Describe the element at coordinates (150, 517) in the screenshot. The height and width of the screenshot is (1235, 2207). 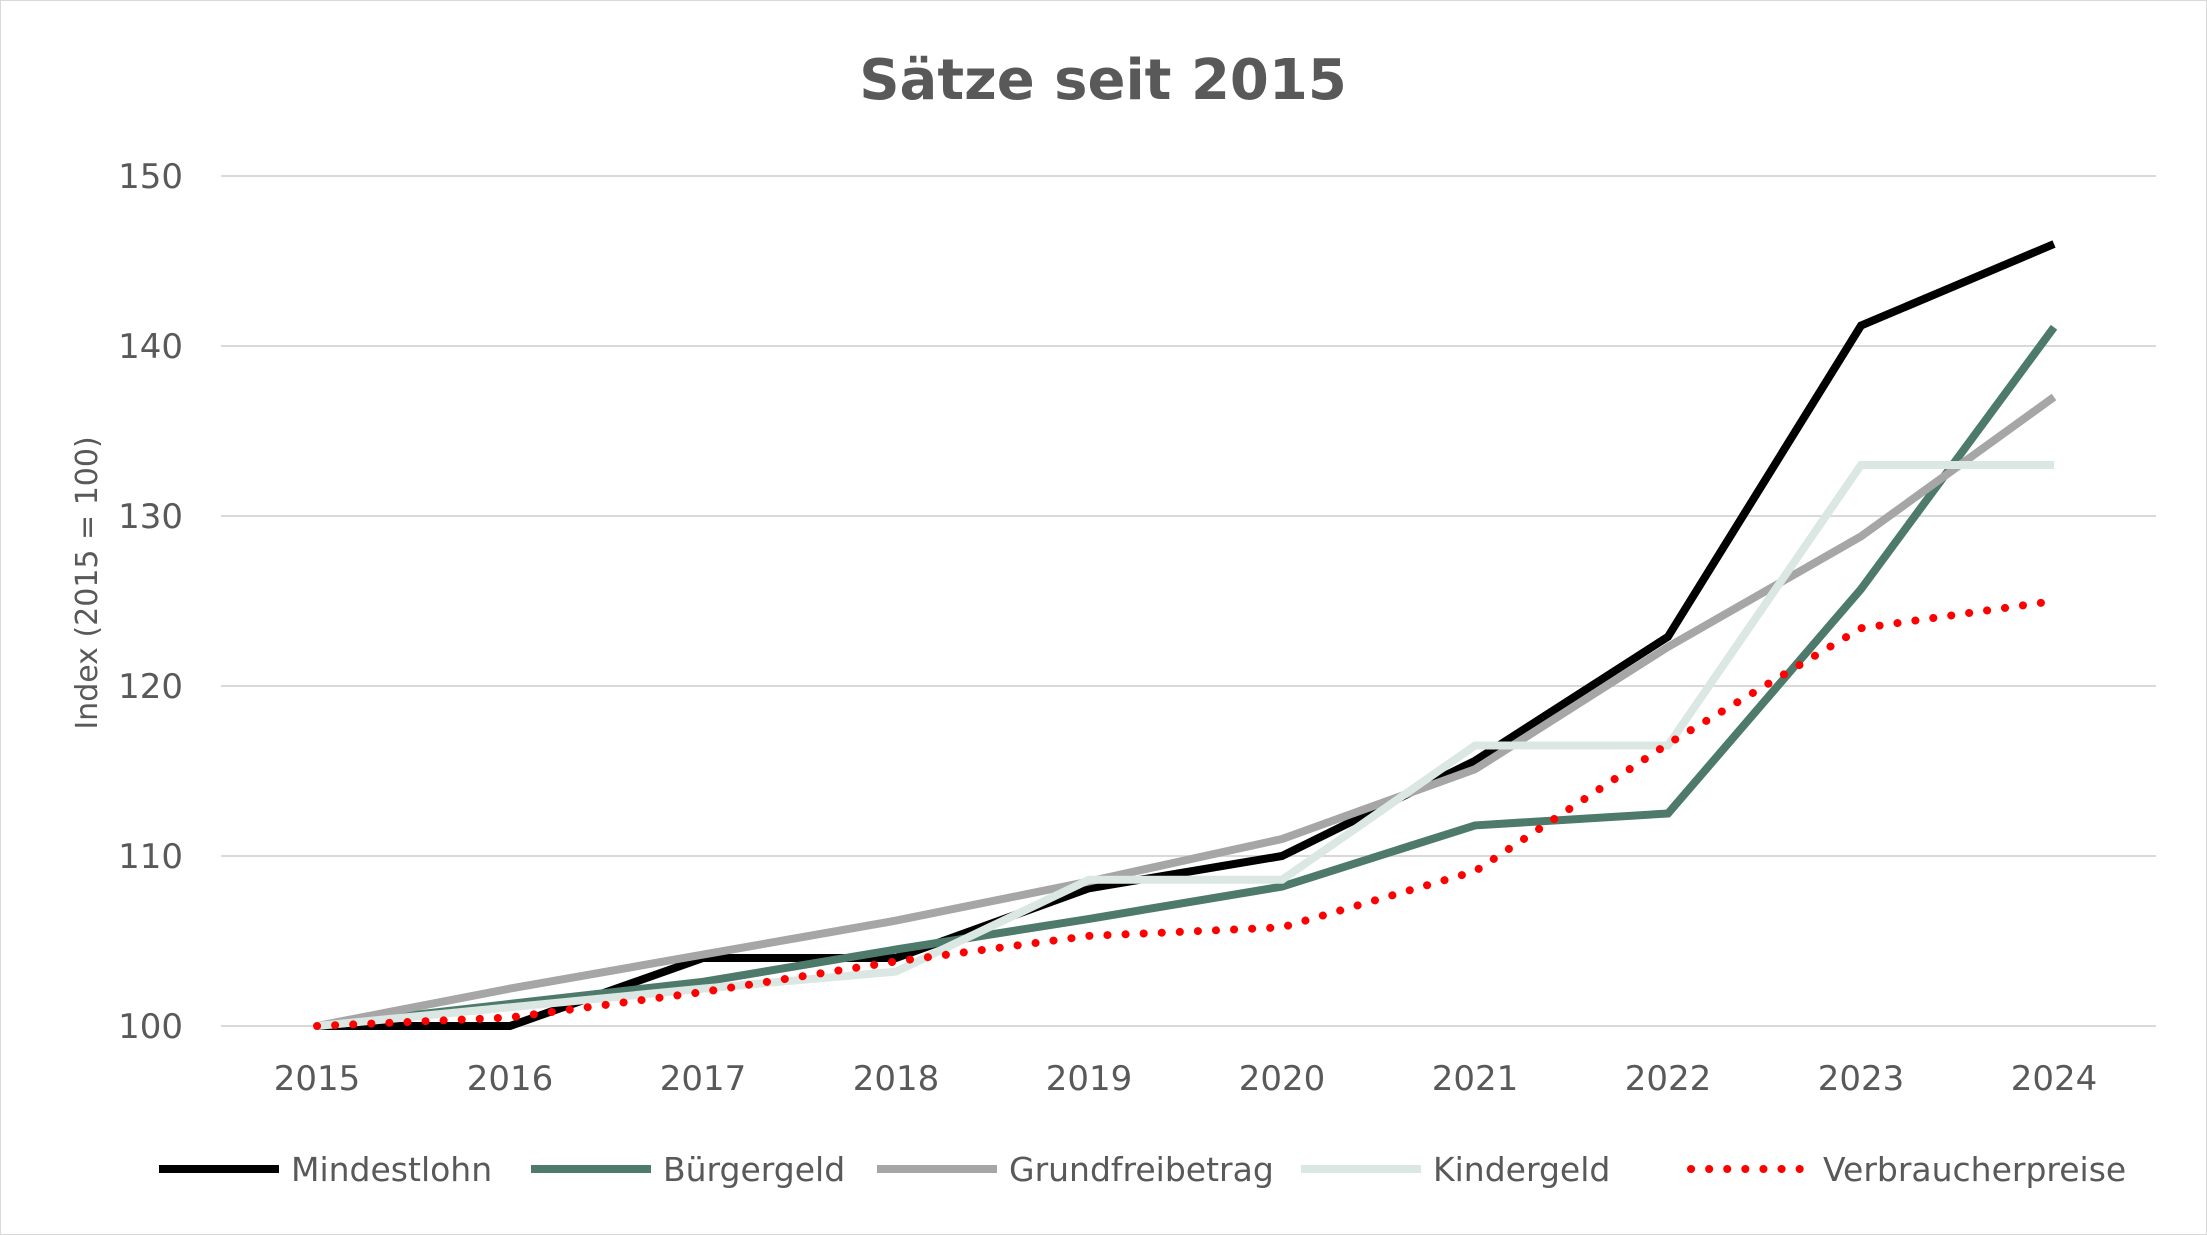
I see `y-tick-label: 130` at that location.